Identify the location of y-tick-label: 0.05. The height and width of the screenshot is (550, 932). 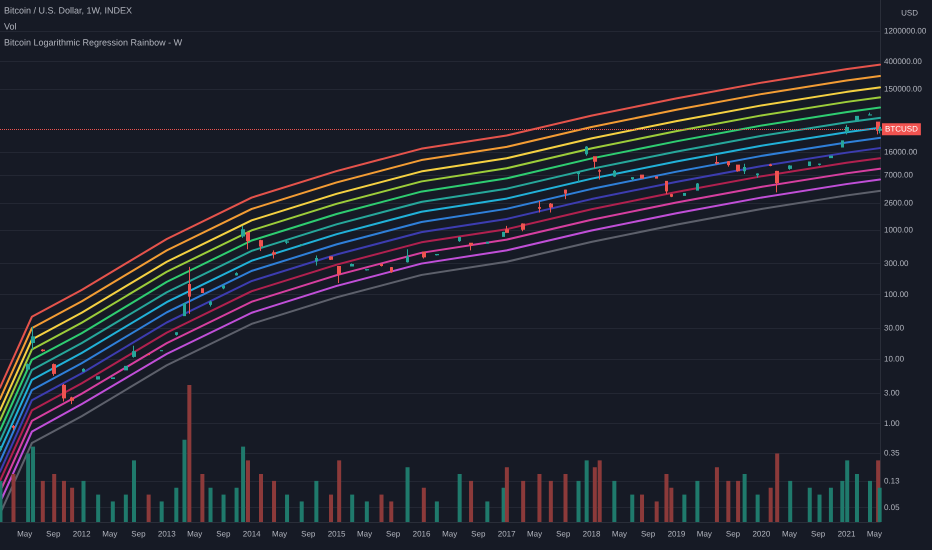
(892, 507).